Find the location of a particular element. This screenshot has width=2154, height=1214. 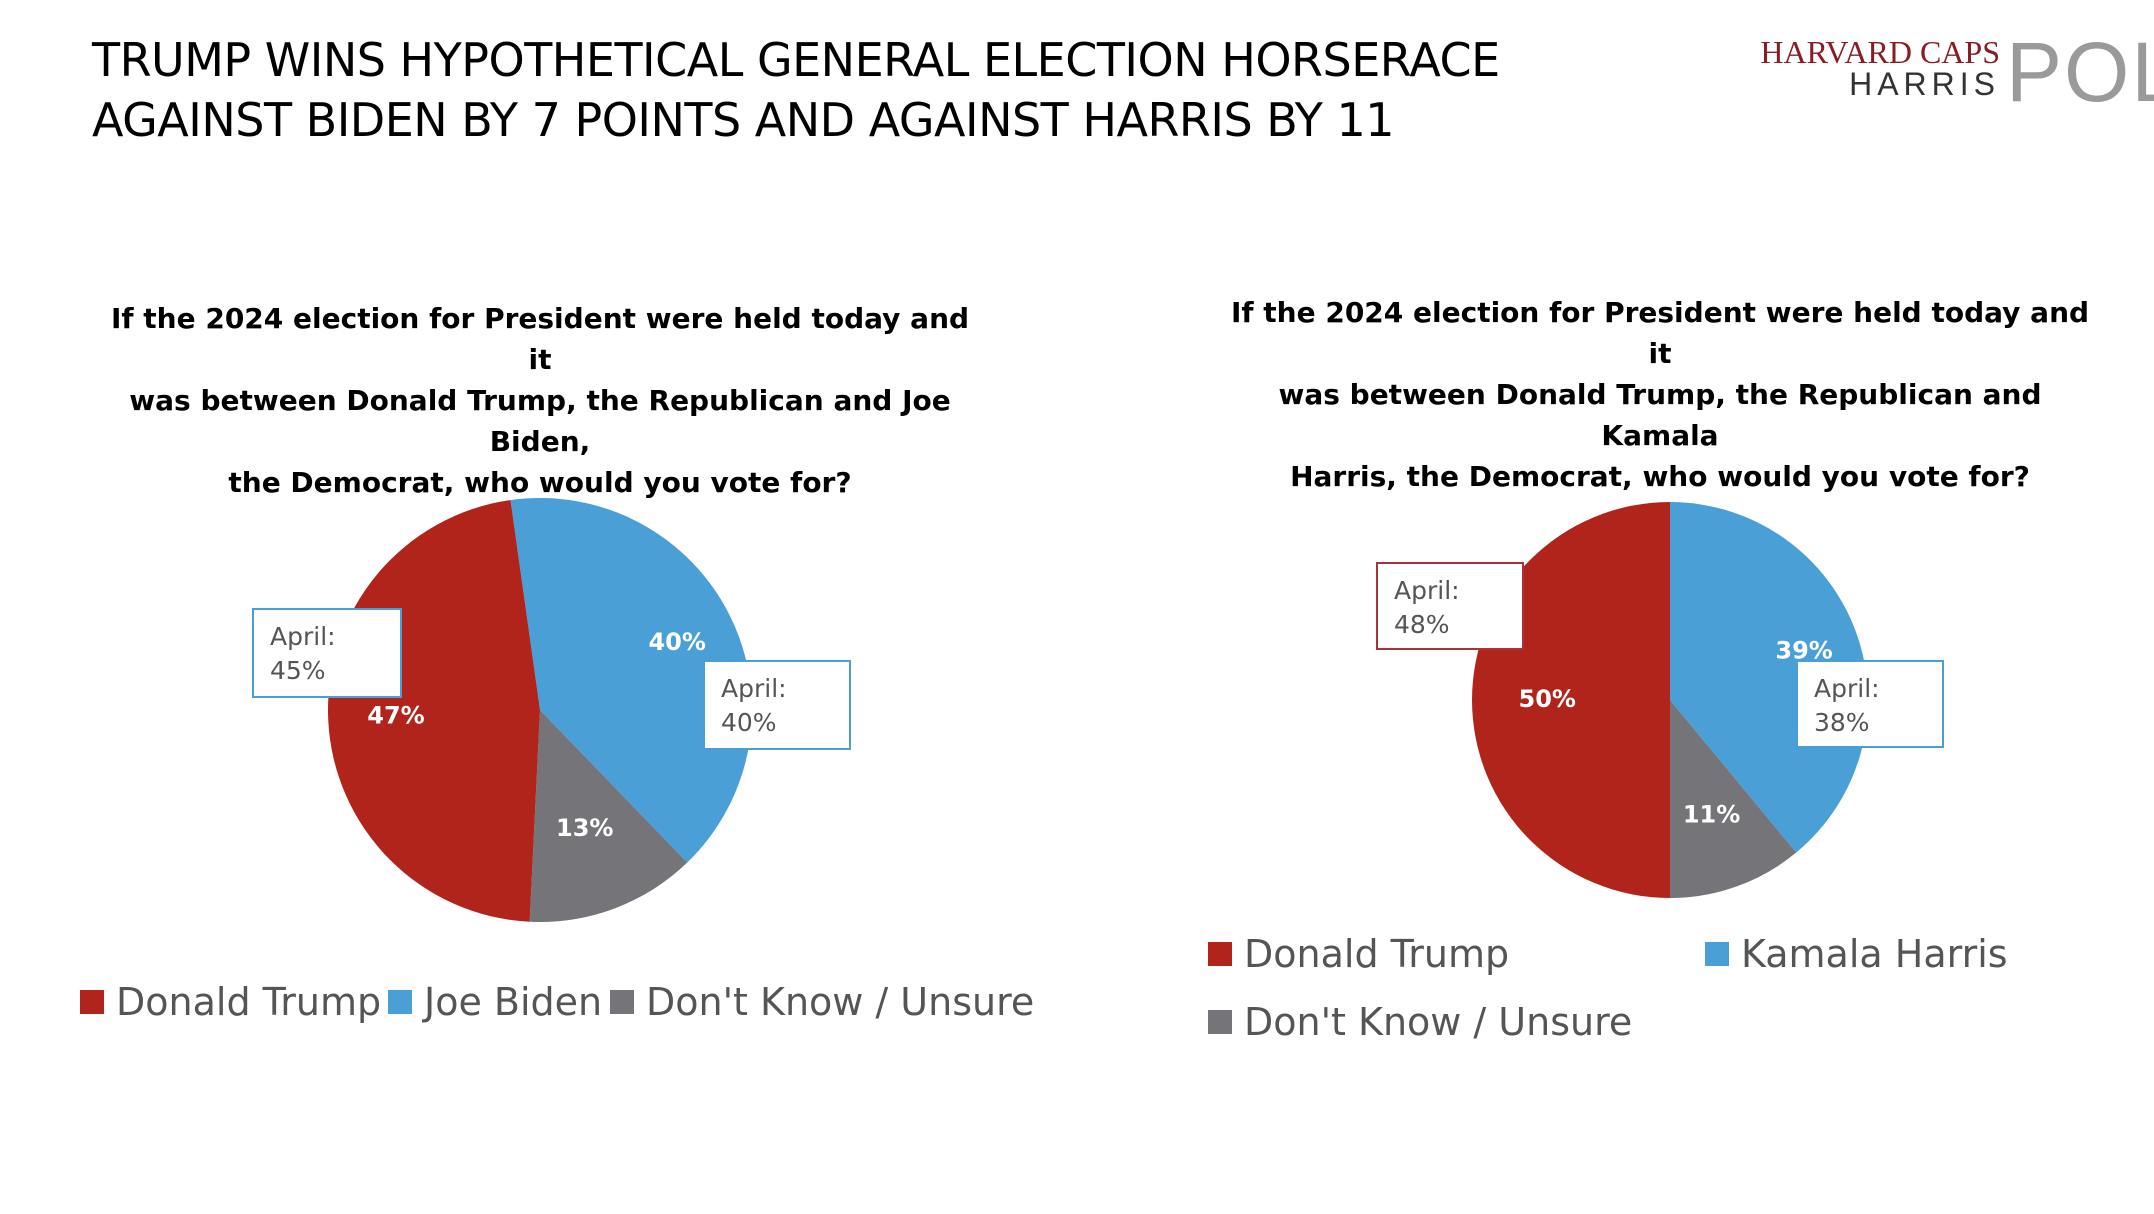

chart-2-callout-trump-label: April: is located at coordinates (1427, 590).